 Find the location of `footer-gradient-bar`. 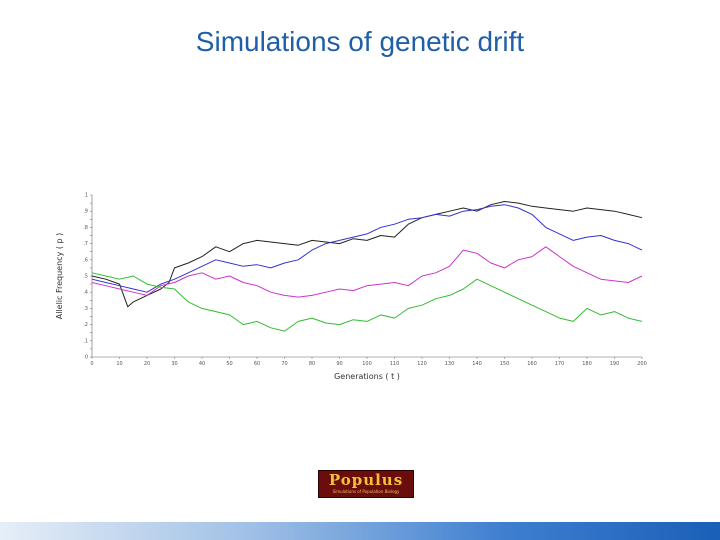

footer-gradient-bar is located at coordinates (360, 531).